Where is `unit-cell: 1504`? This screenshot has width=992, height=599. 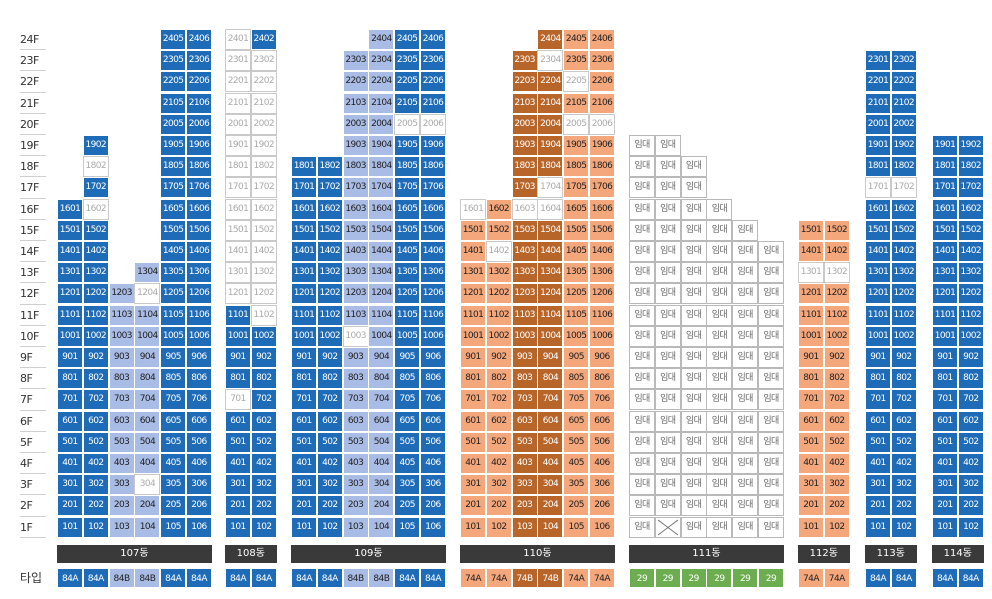 unit-cell: 1504 is located at coordinates (550, 230).